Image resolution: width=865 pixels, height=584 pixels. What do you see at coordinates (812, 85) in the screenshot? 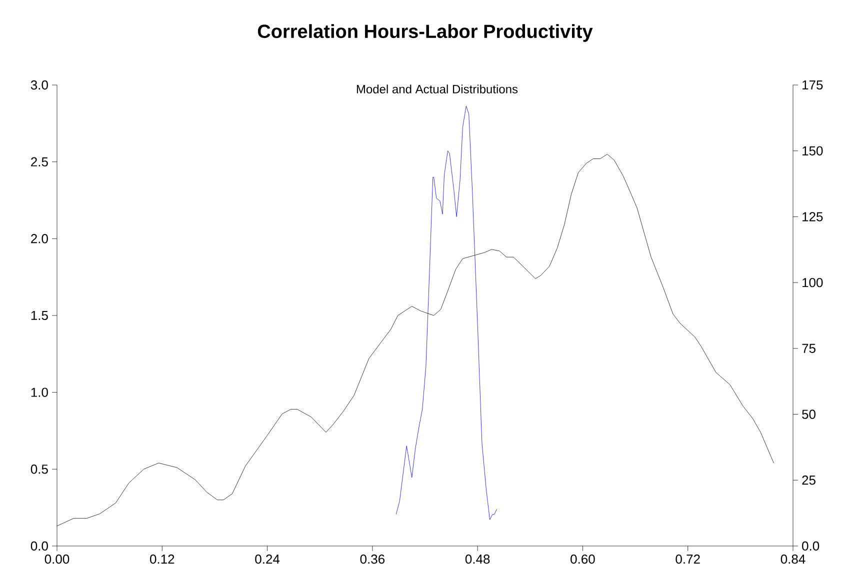
I see `y2-tick-label: 175` at bounding box center [812, 85].